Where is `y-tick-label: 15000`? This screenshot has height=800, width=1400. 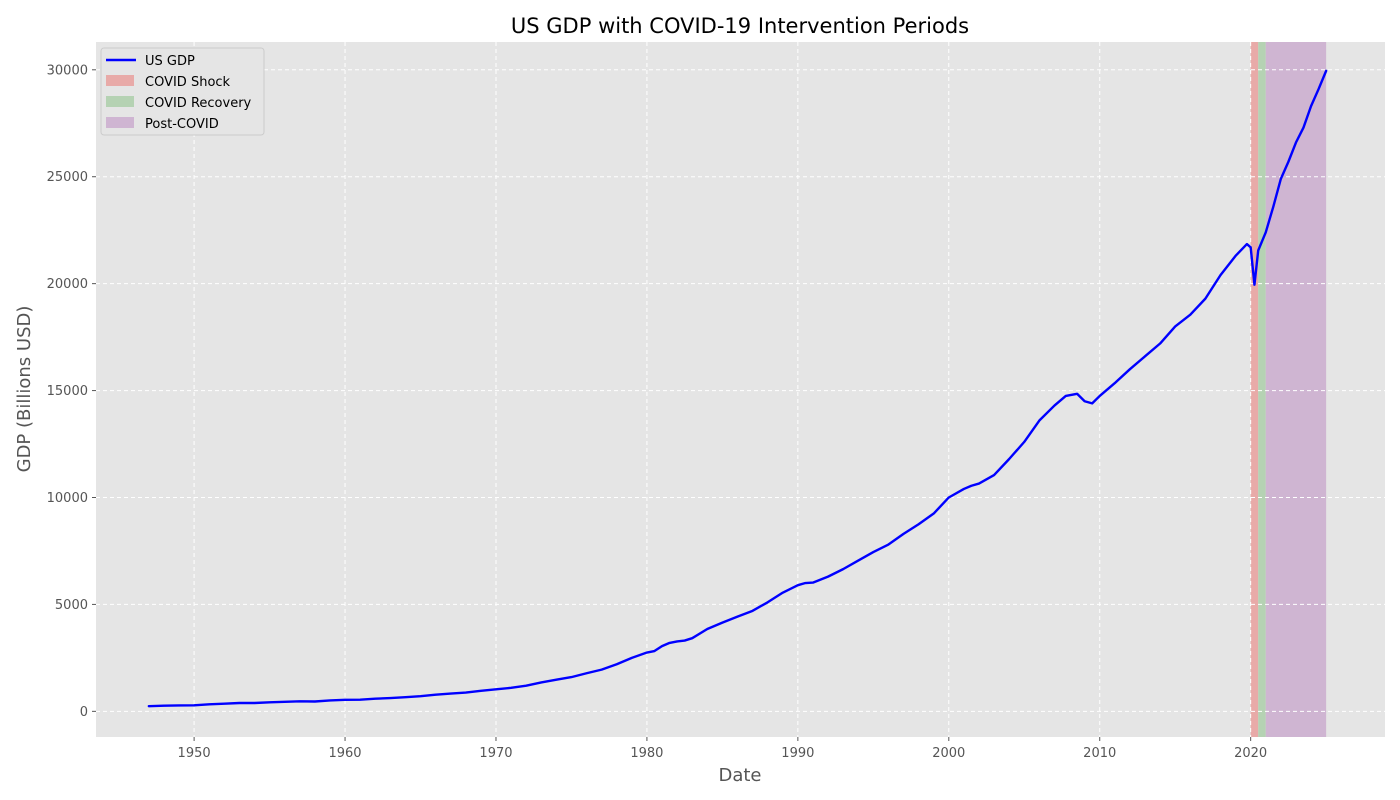
y-tick-label: 15000 is located at coordinates (67, 391).